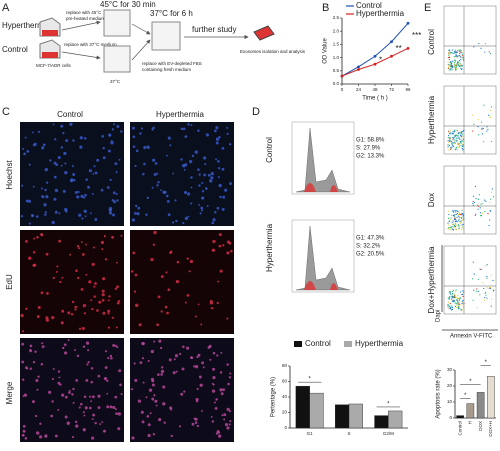 The height and width of the screenshot is (451, 500). I want to click on y-tick-label: 60, so click(285, 381).